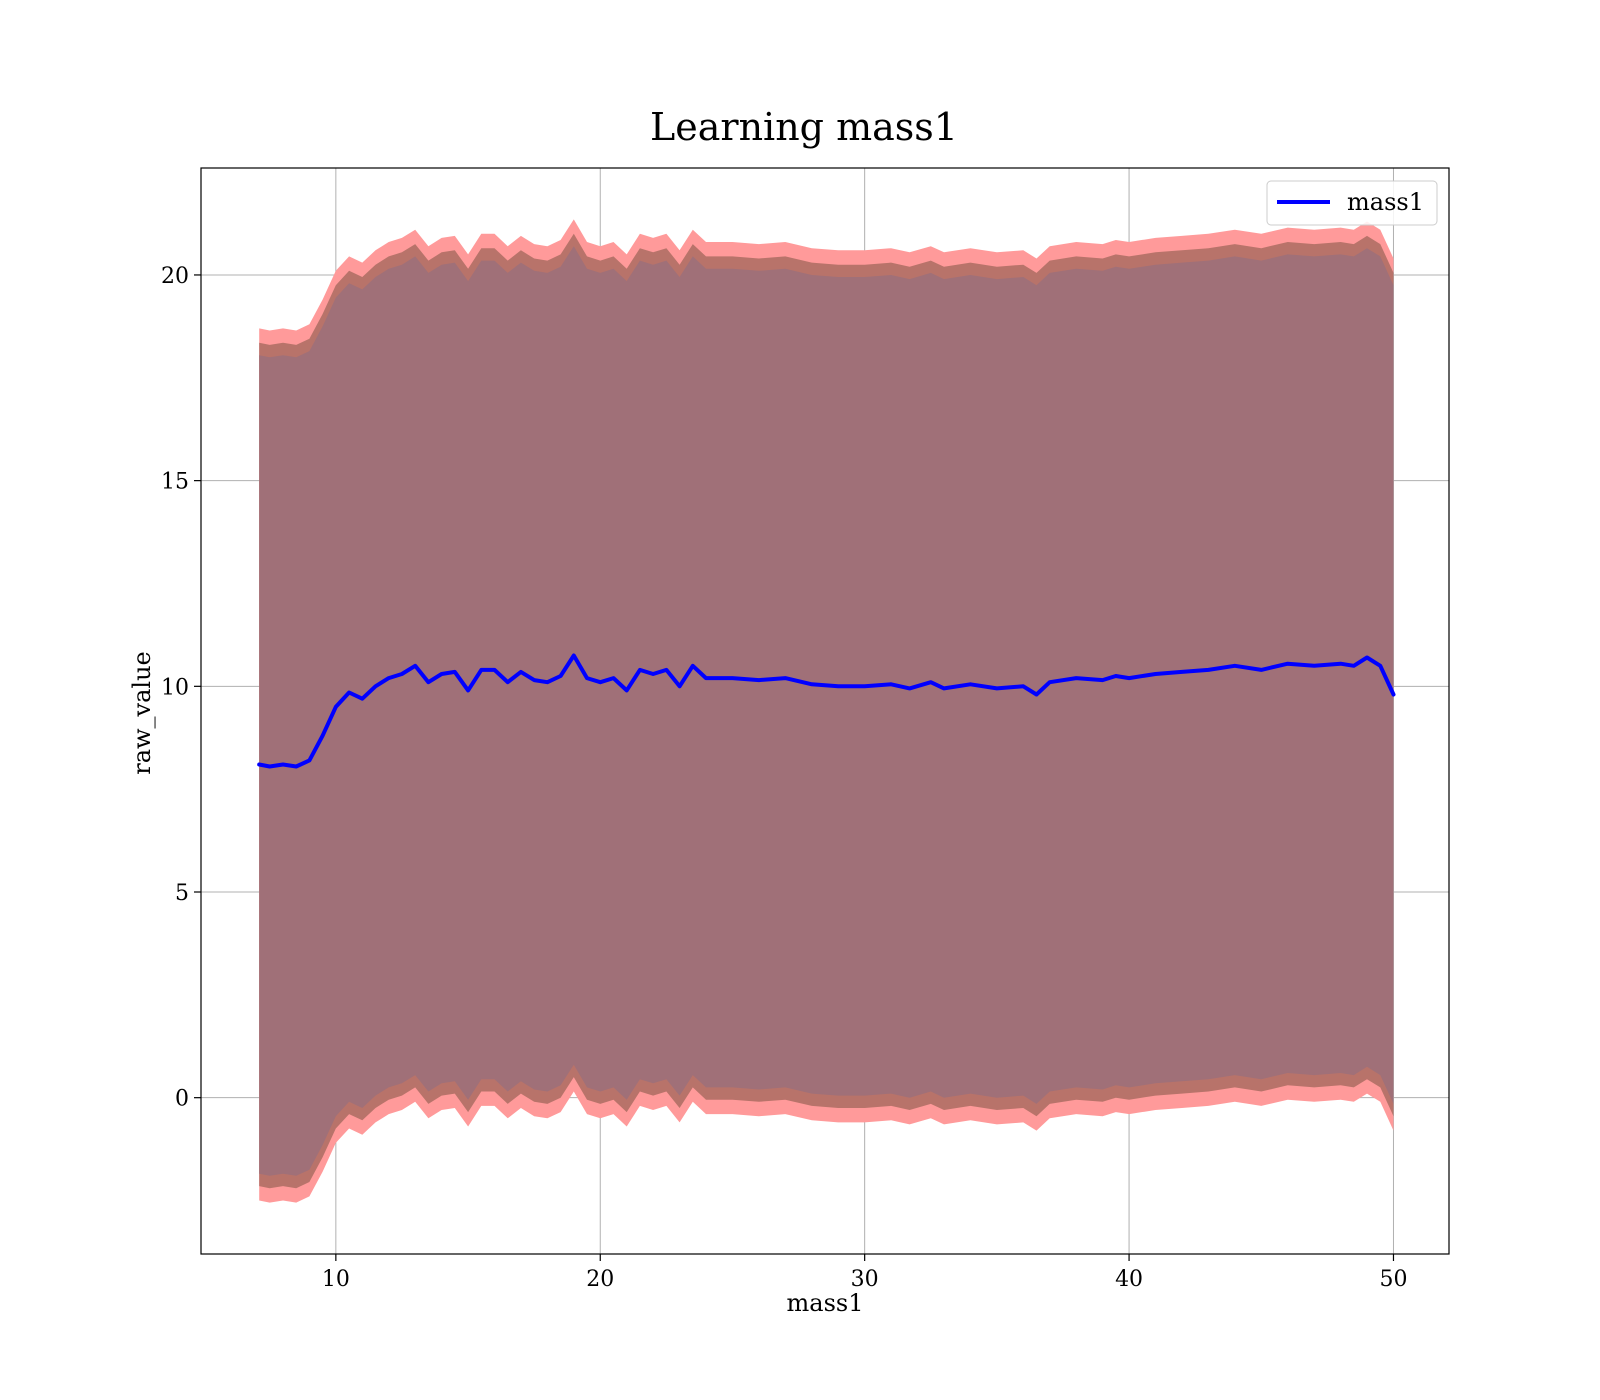 The height and width of the screenshot is (1400, 1600). What do you see at coordinates (865, 1279) in the screenshot?
I see `x-tick-label: 30` at bounding box center [865, 1279].